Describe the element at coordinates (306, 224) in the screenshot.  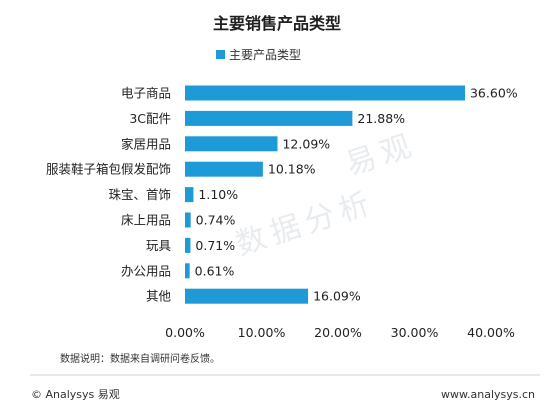
I see `watermark-slogan: 数据分析` at that location.